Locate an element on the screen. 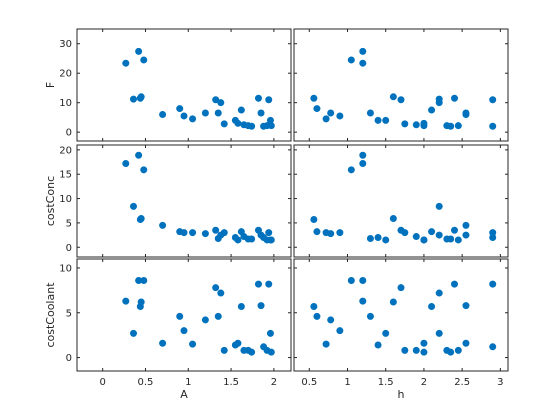 The width and height of the screenshot is (560, 420). y-tick-label: 10 is located at coordinates (65, 103).